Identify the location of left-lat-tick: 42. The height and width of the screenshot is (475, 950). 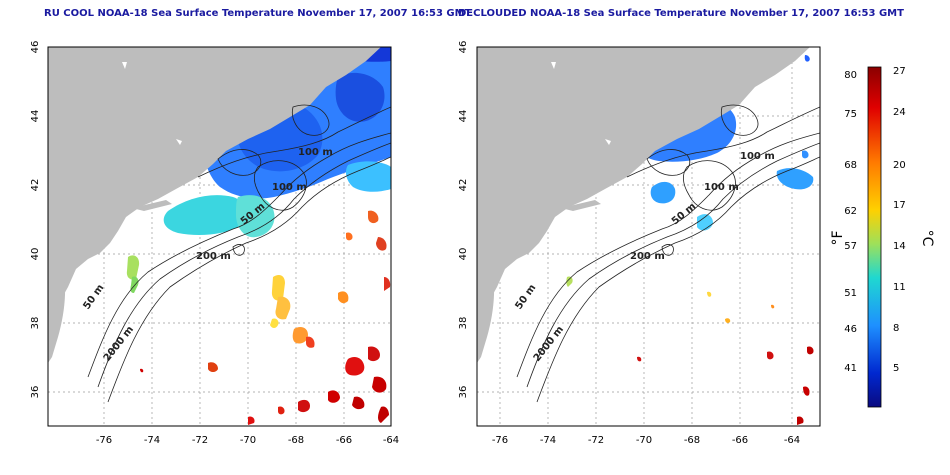
(35, 185).